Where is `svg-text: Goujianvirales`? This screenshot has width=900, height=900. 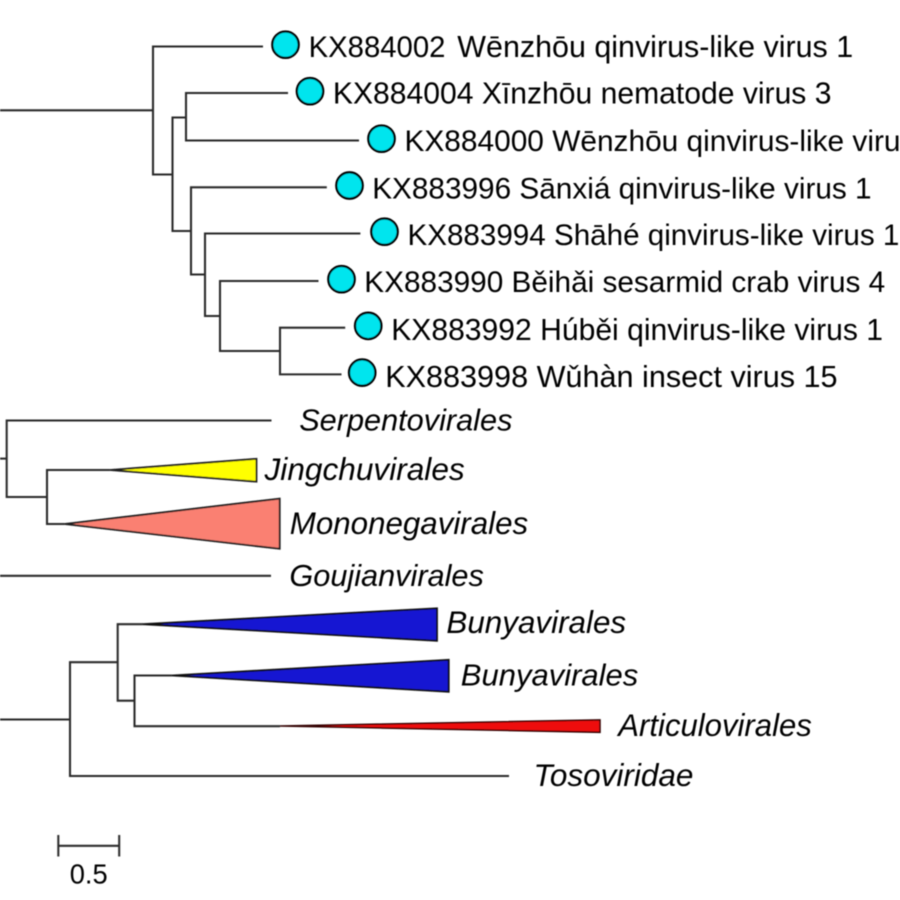
svg-text: Goujianvirales is located at coordinates (386, 575).